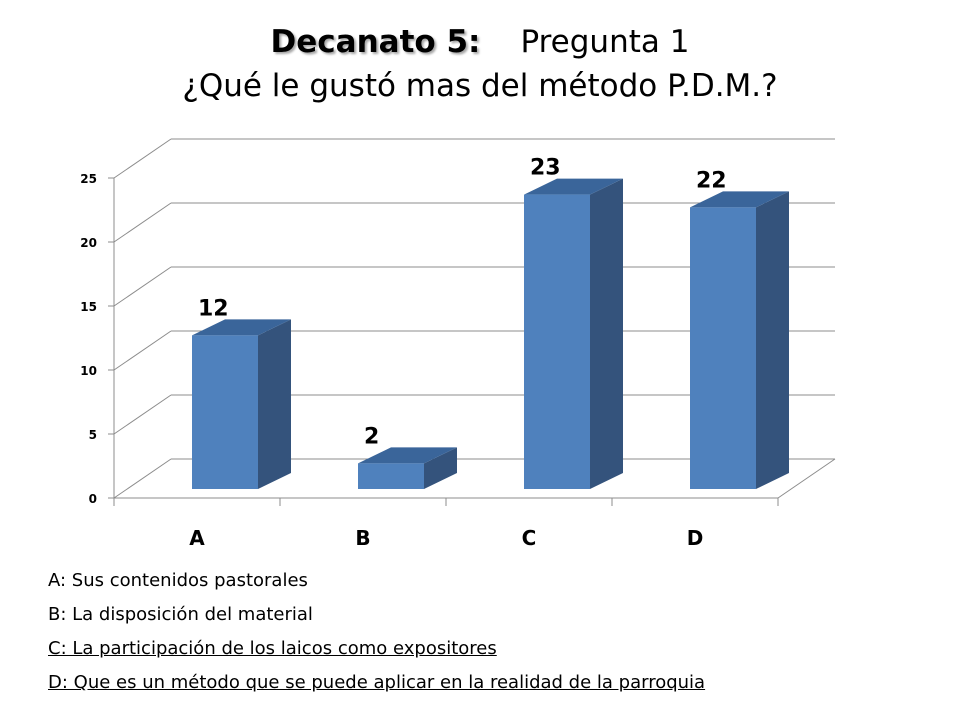 This screenshot has height=720, width=960. What do you see at coordinates (225, 412) in the screenshot?
I see `bar-A` at bounding box center [225, 412].